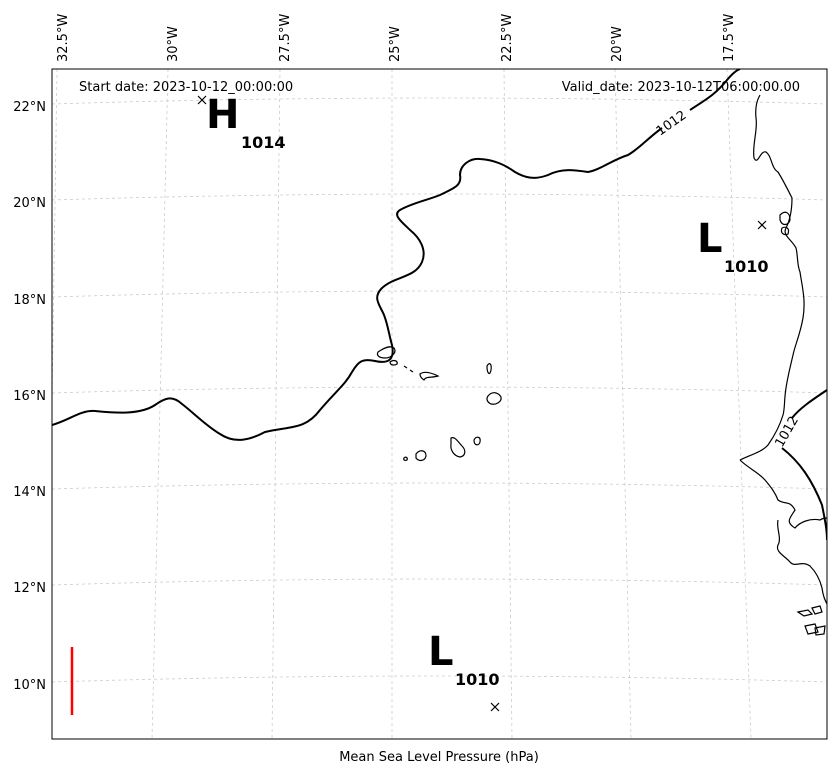 The width and height of the screenshot is (837, 783). I want to click on high-center-marker, so click(202, 100).